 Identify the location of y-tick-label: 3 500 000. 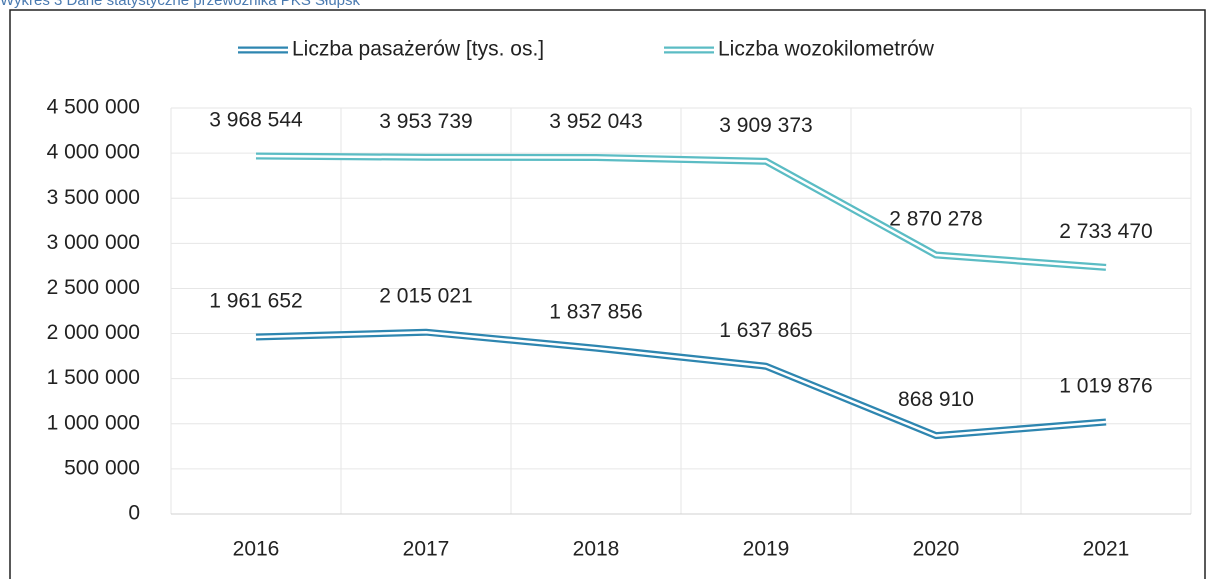
(93, 197).